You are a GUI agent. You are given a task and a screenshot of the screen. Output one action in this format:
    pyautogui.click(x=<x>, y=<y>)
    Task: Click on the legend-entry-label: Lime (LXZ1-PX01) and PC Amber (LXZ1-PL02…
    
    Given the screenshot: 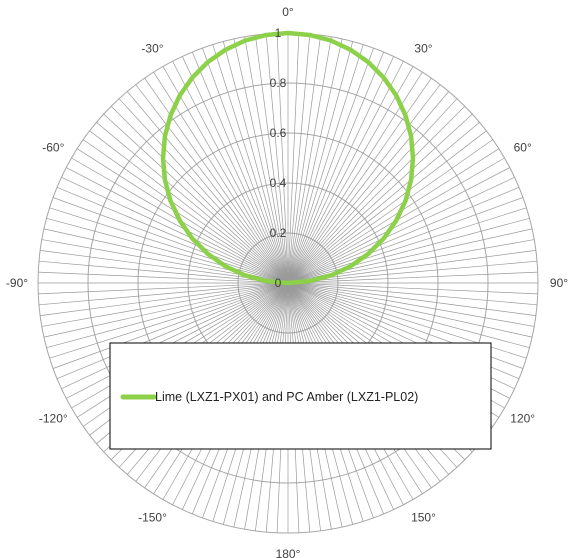 What is the action you would take?
    pyautogui.click(x=286, y=397)
    